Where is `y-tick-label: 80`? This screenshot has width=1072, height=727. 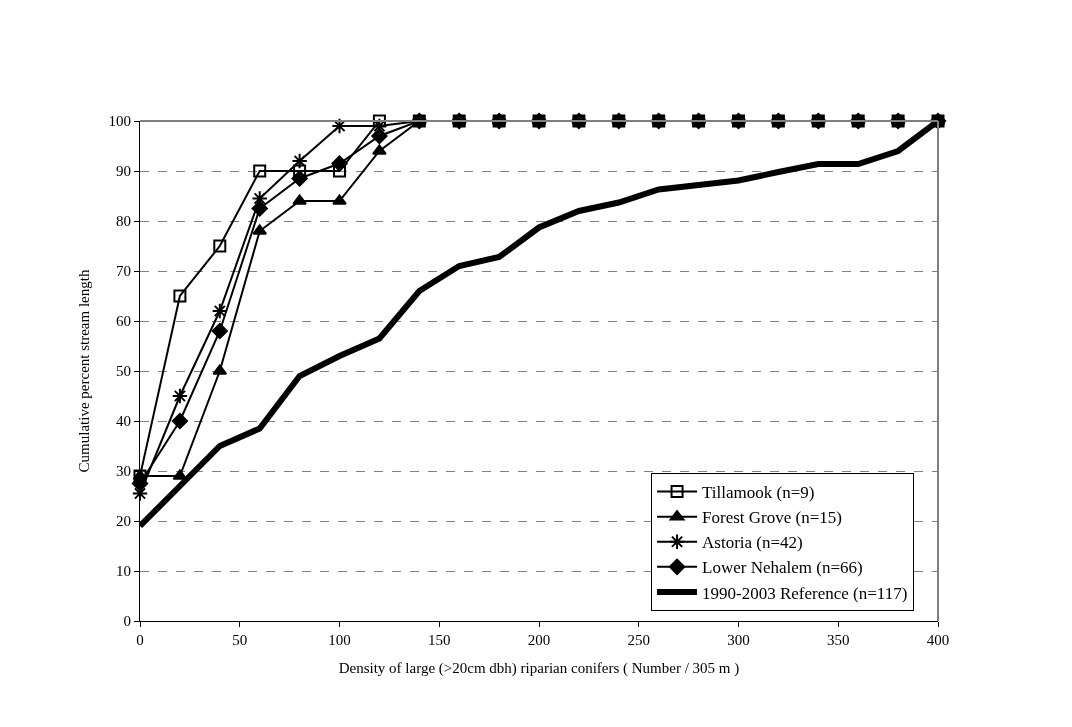
y-tick-label: 80 is located at coordinates (123, 221).